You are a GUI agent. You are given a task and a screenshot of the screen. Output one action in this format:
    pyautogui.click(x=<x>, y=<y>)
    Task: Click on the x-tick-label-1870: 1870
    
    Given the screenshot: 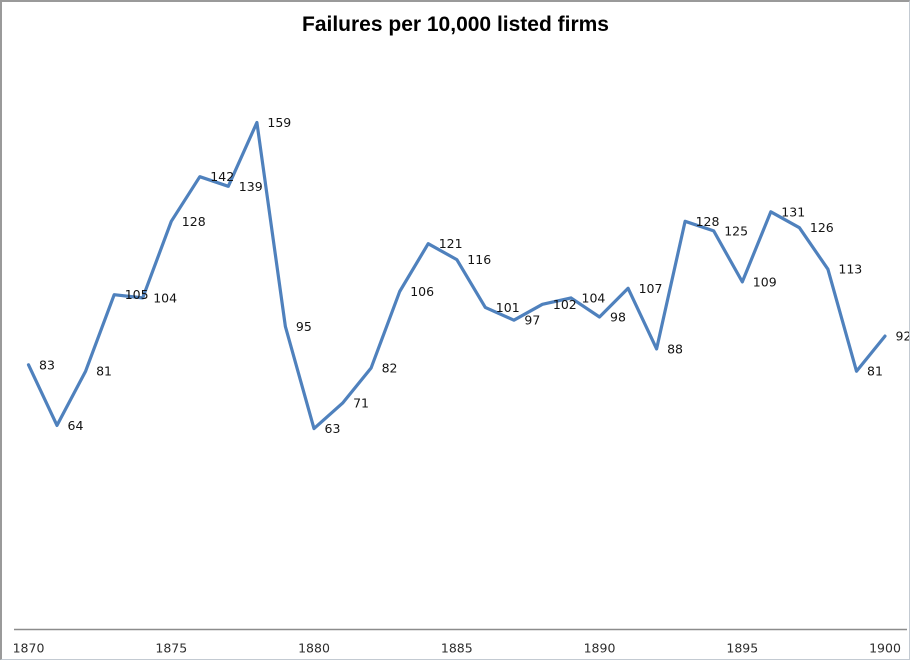 What is the action you would take?
    pyautogui.click(x=29, y=648)
    